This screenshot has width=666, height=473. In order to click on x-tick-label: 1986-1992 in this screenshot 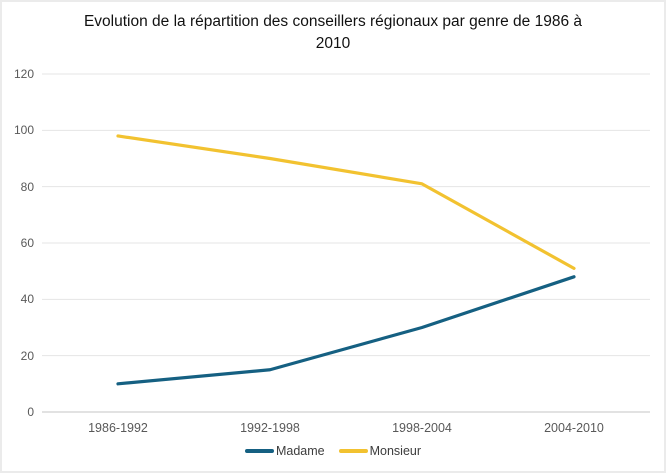, I will do `click(118, 428)`.